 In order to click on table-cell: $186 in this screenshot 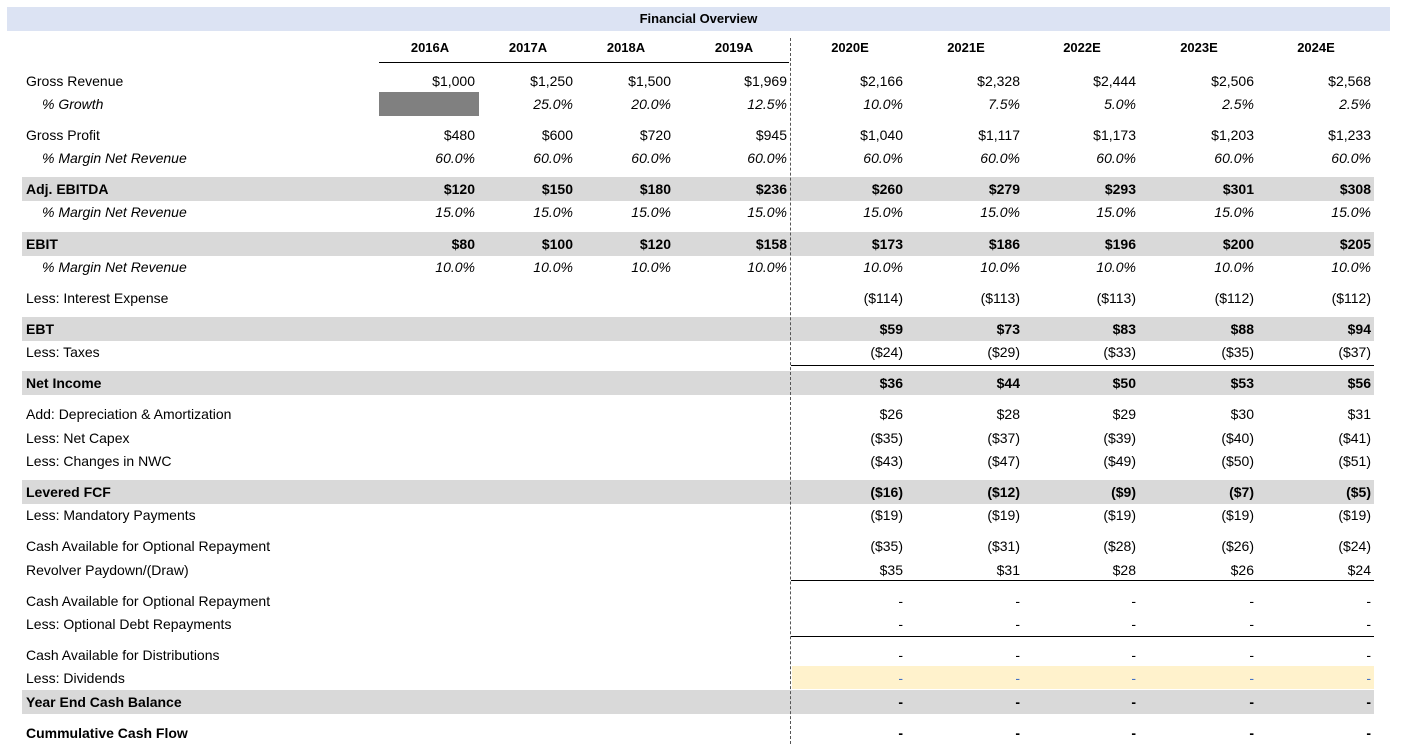, I will do `click(1004, 244)`.